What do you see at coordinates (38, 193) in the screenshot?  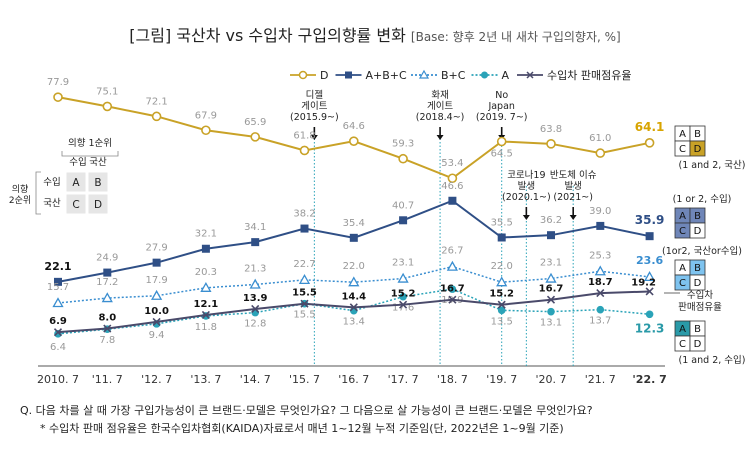 I see `matrix-bracket` at bounding box center [38, 193].